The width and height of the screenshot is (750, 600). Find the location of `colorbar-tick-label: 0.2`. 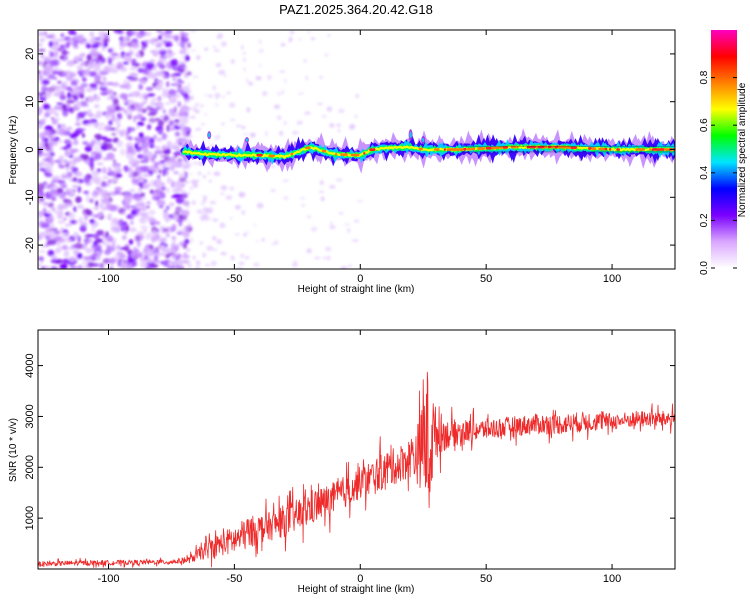

colorbar-tick-label: 0.2 is located at coordinates (704, 220).